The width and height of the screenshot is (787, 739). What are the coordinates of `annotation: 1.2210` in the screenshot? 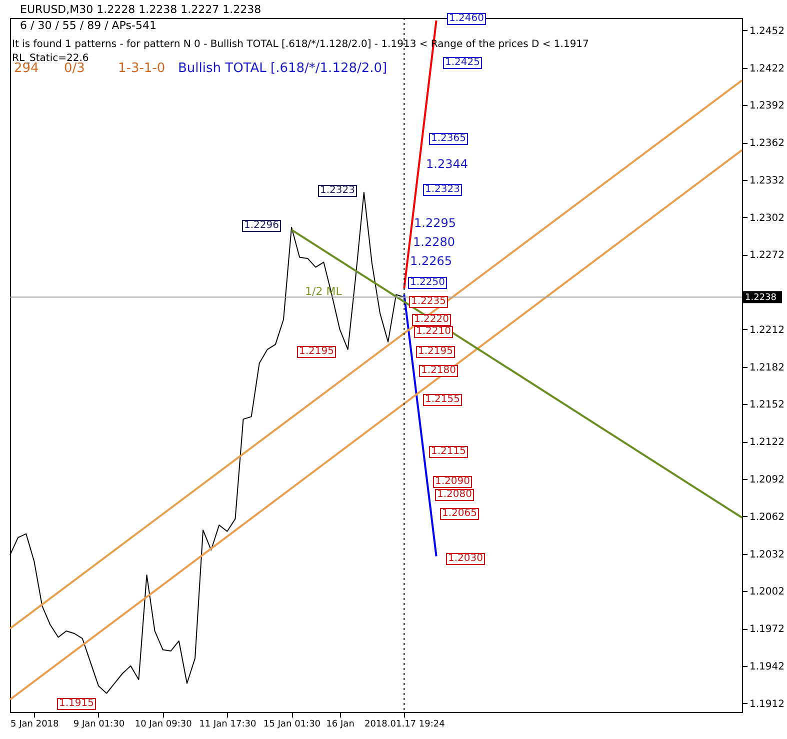 It's located at (433, 332).